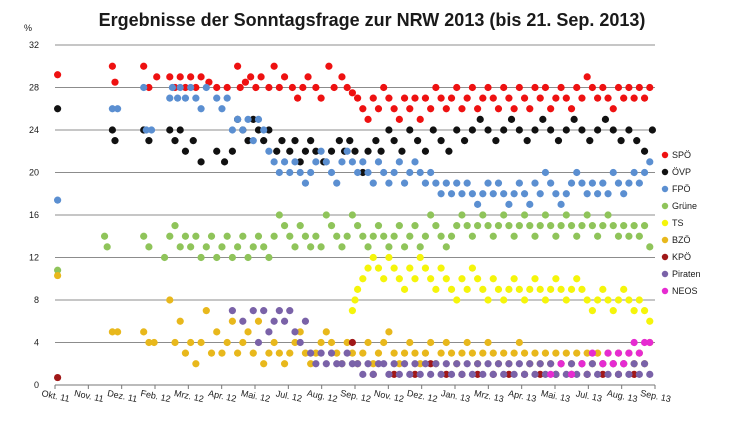 This screenshot has height=422, width=750. What do you see at coordinates (56, 396) in the screenshot?
I see `x-tick-label: Okt. 11` at bounding box center [56, 396].